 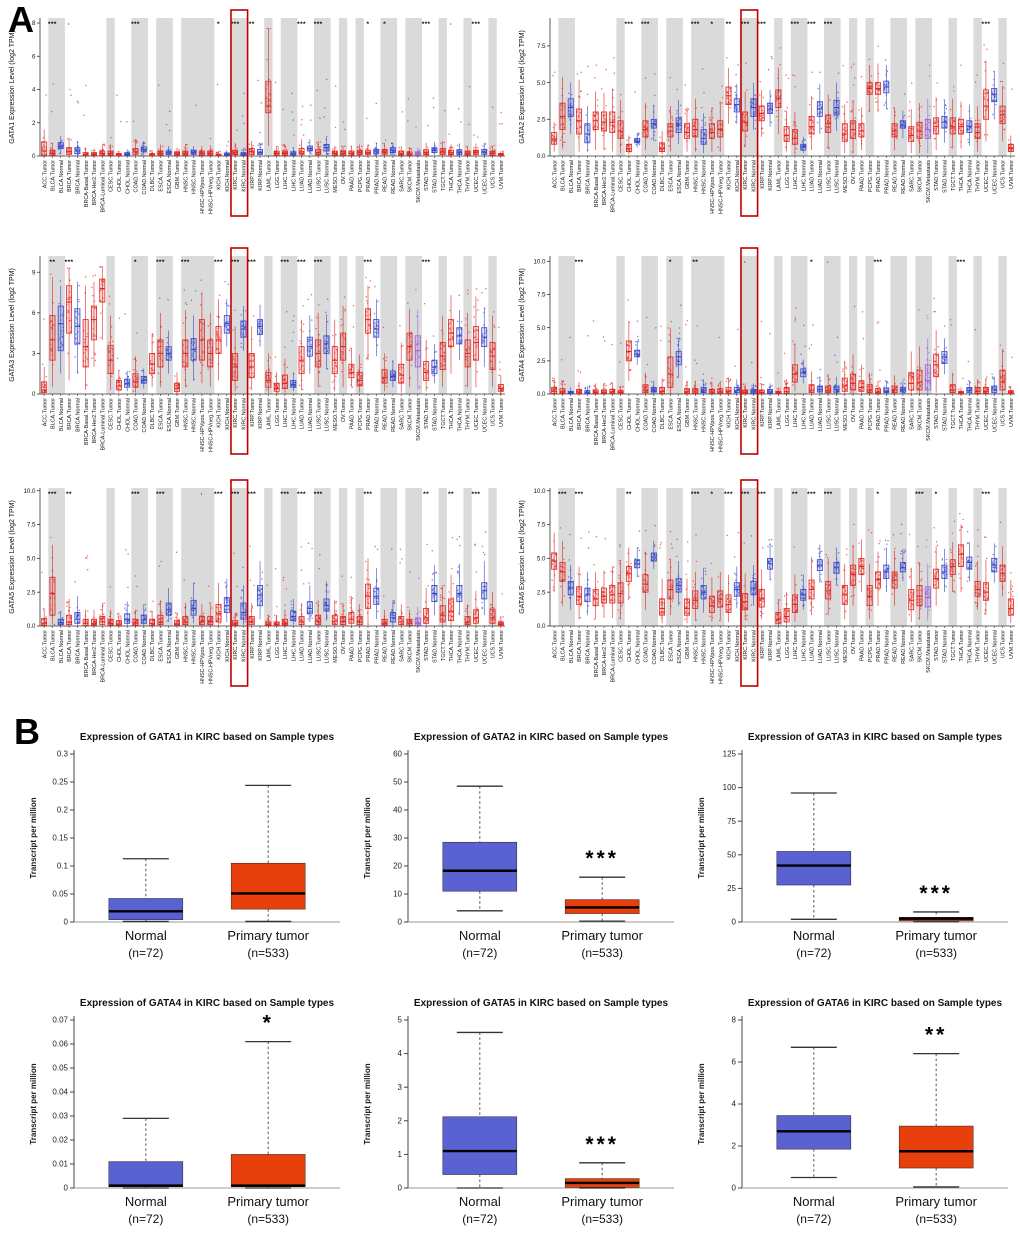 I want to click on svg-text: LUSC.Normal, so click(x=328, y=414).